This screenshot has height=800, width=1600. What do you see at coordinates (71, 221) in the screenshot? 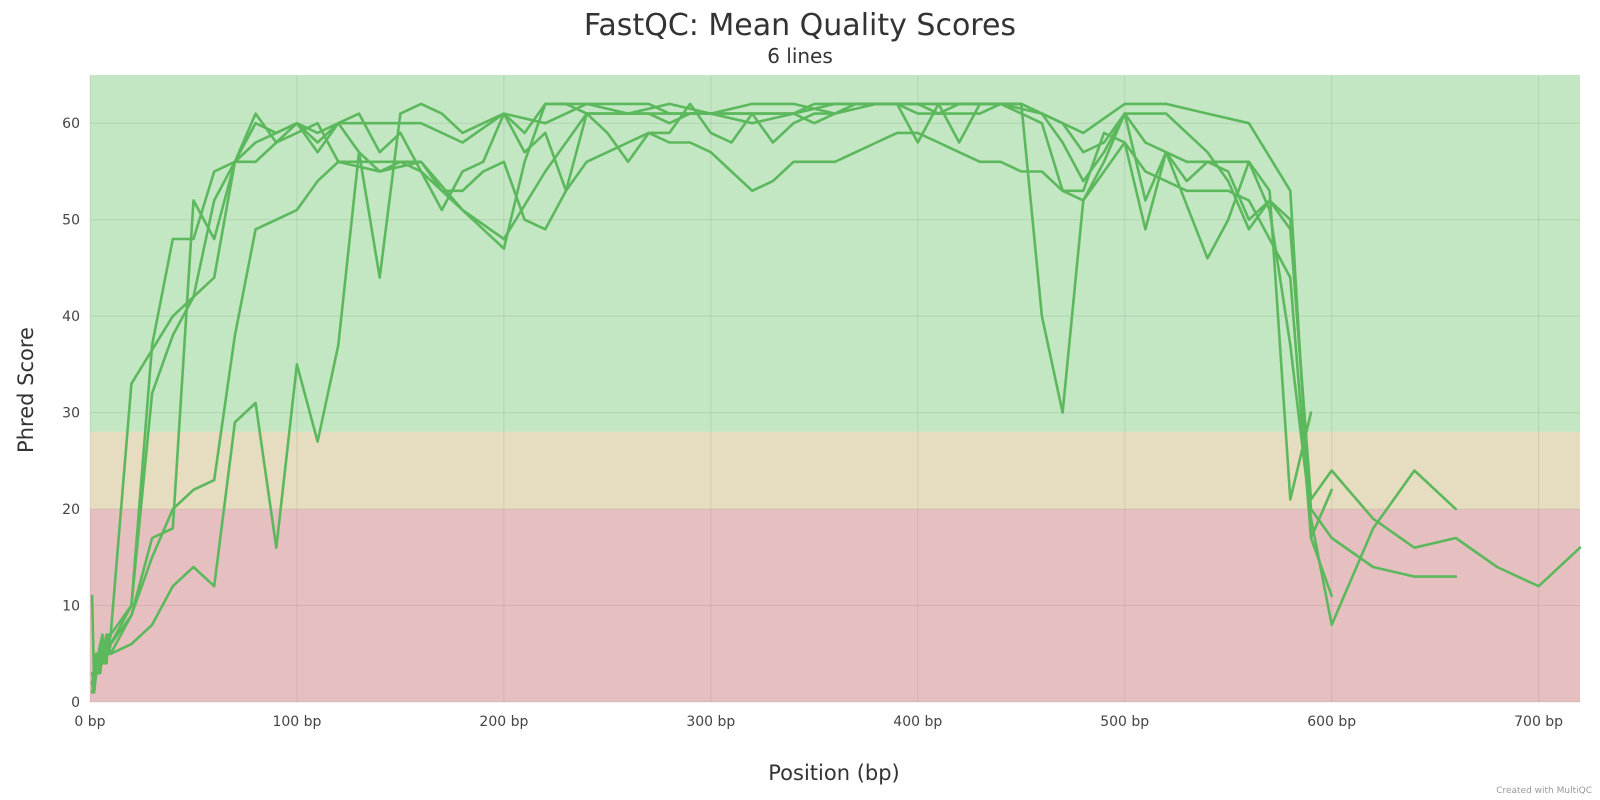
I see `y-tick-label: 50` at bounding box center [71, 221].